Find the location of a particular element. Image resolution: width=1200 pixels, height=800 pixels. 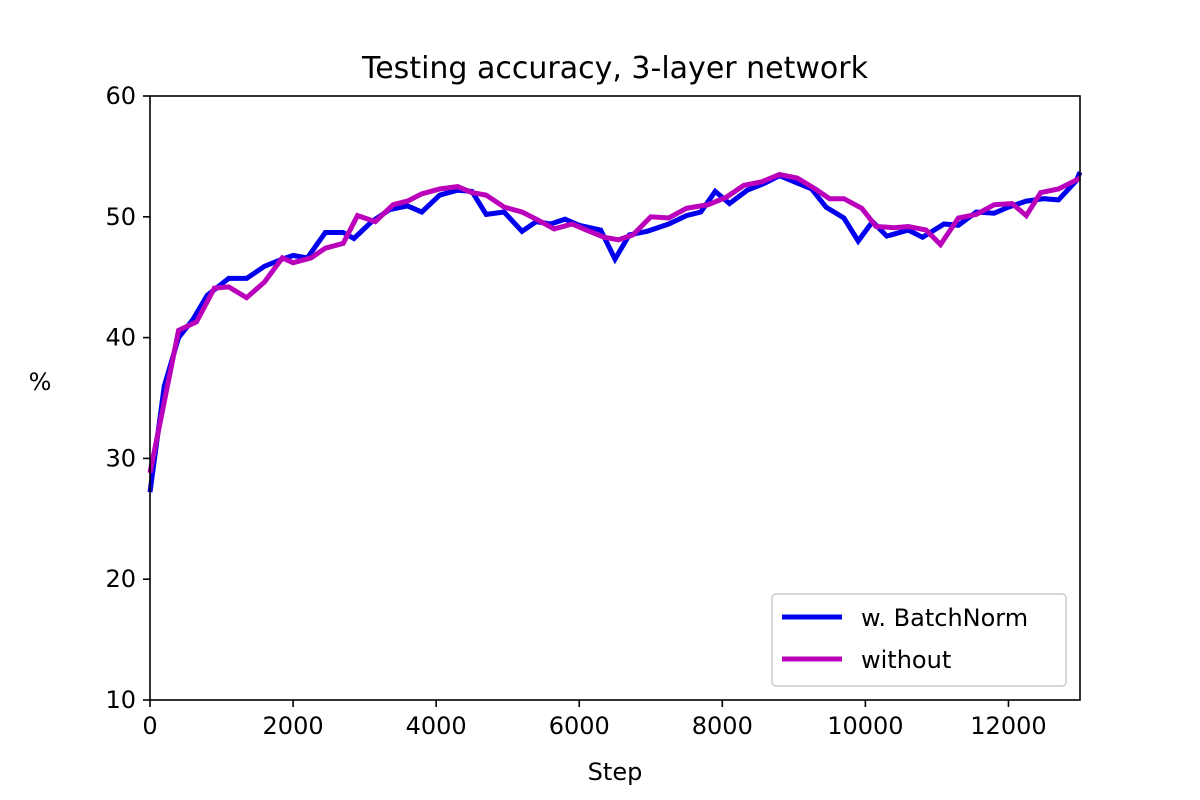

legend-box is located at coordinates (919, 640).